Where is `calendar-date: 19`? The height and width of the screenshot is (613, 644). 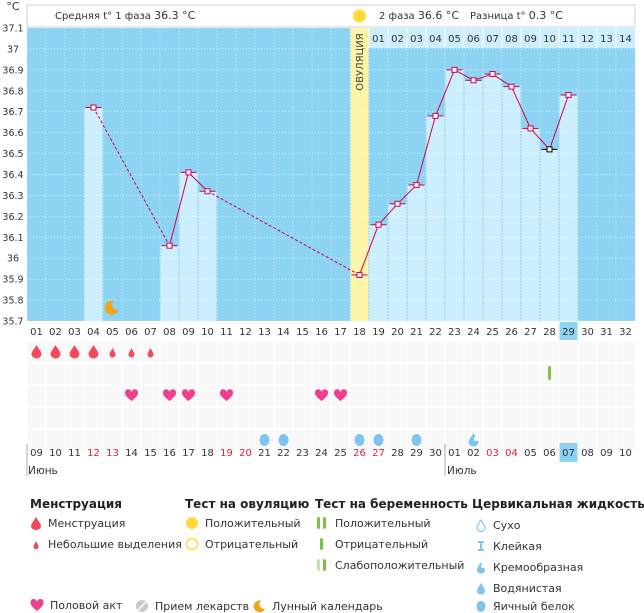
calendar-date: 19 is located at coordinates (226, 453).